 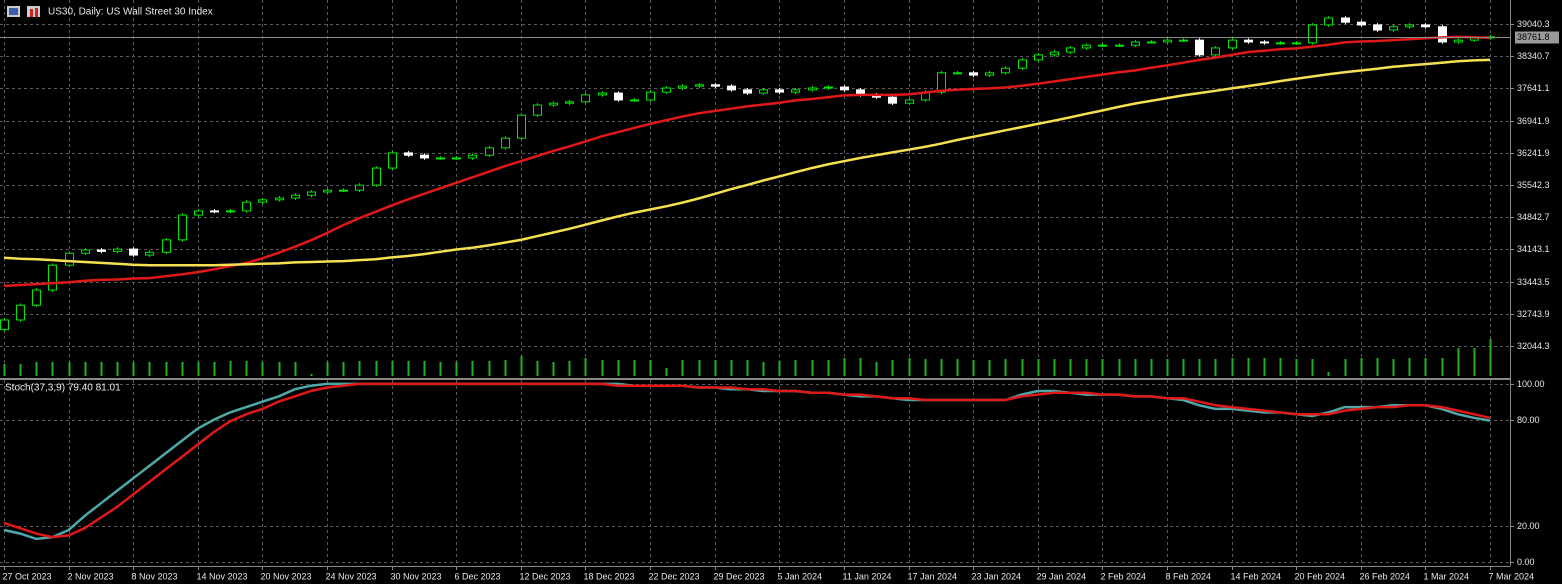 I want to click on y-tick-label: 0.00, so click(x=1526, y=562).